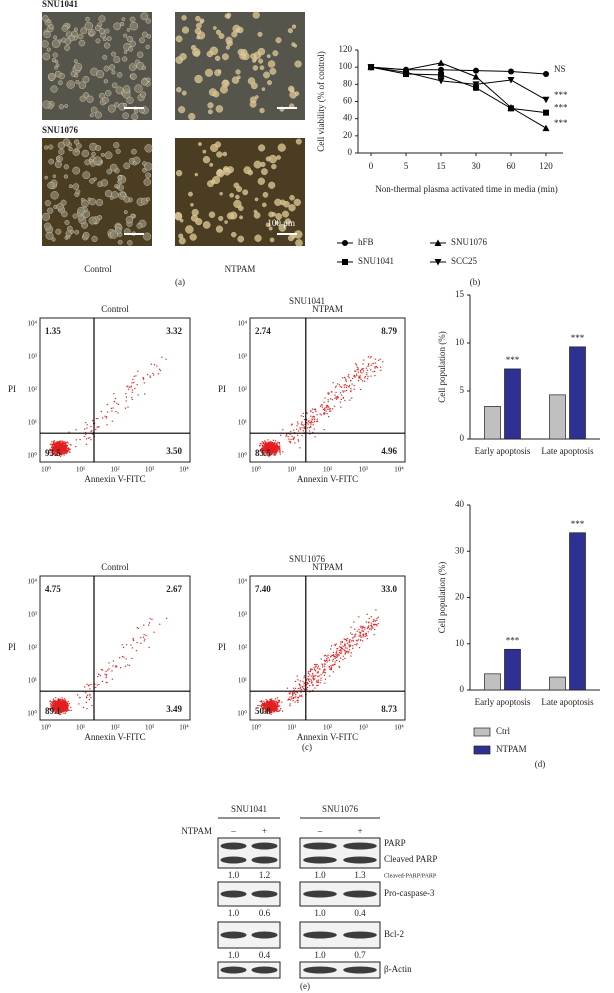 The width and height of the screenshot is (614, 993). Describe the element at coordinates (291, 470) in the screenshot. I see `x-tick-label: 10¹` at that location.